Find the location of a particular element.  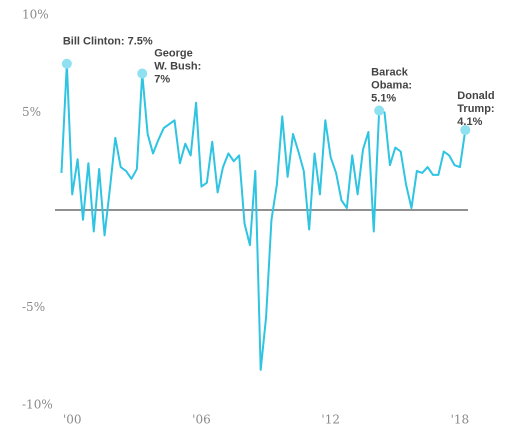

annotation-text: Trump: is located at coordinates (475, 109).